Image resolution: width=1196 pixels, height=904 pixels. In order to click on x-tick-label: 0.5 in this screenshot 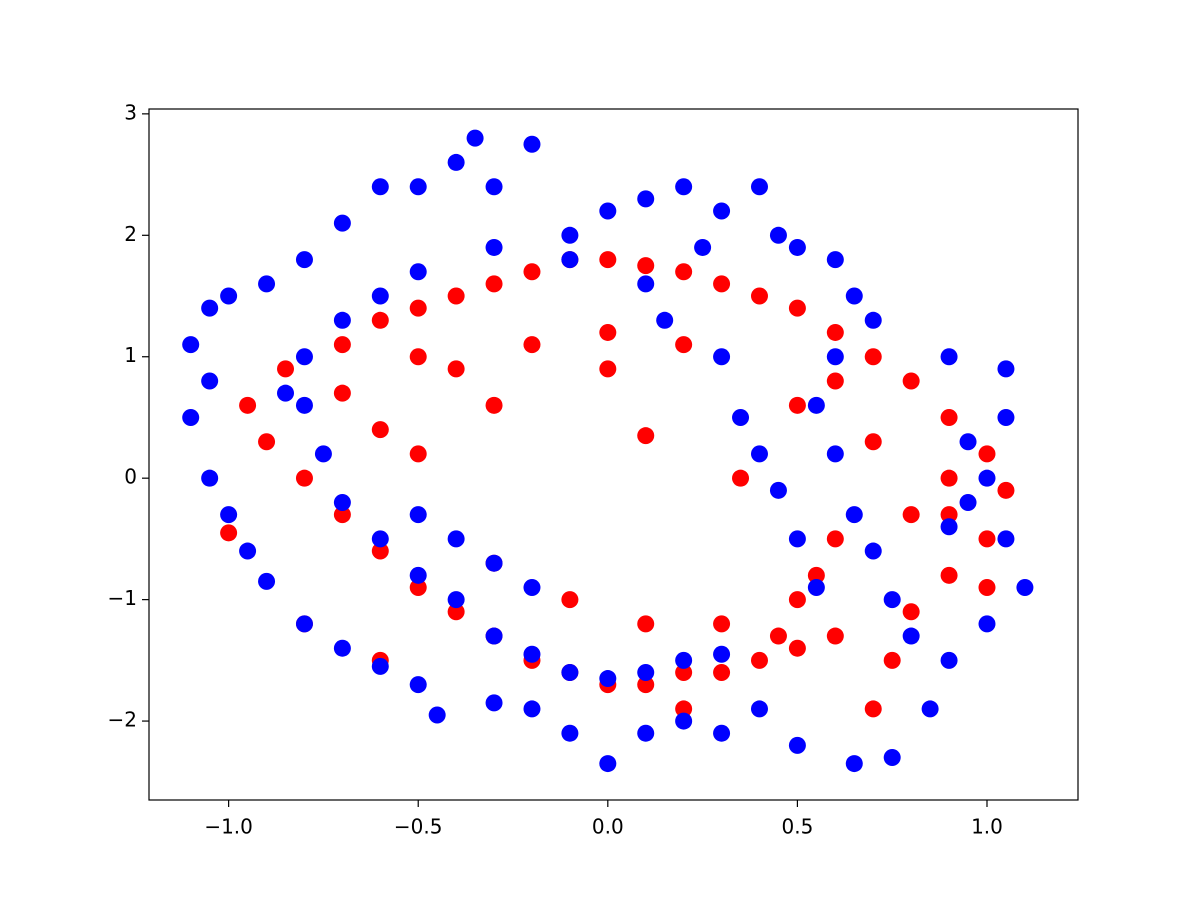, I will do `click(797, 827)`.